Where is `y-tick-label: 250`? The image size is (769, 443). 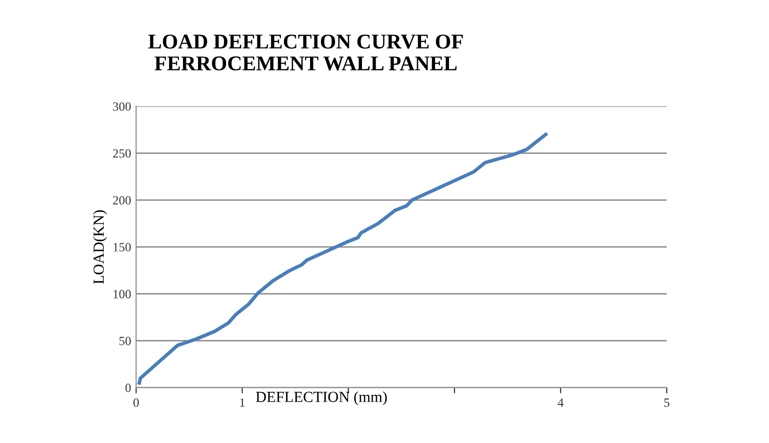 y-tick-label: 250 is located at coordinates (122, 153).